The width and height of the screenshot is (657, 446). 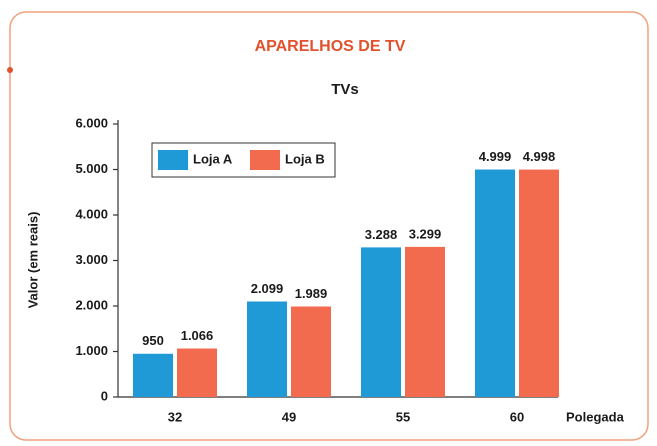 What do you see at coordinates (345, 89) in the screenshot?
I see `chart-subtitle: TVs` at bounding box center [345, 89].